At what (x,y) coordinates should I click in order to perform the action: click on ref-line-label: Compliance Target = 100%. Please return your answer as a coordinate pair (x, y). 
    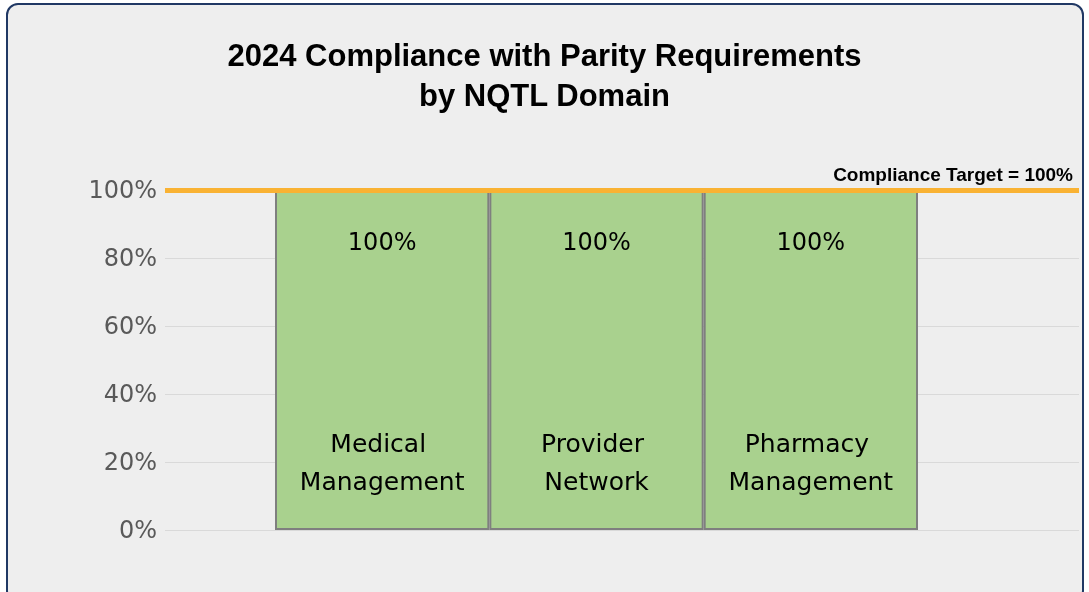
    Looking at the image, I should click on (953, 174).